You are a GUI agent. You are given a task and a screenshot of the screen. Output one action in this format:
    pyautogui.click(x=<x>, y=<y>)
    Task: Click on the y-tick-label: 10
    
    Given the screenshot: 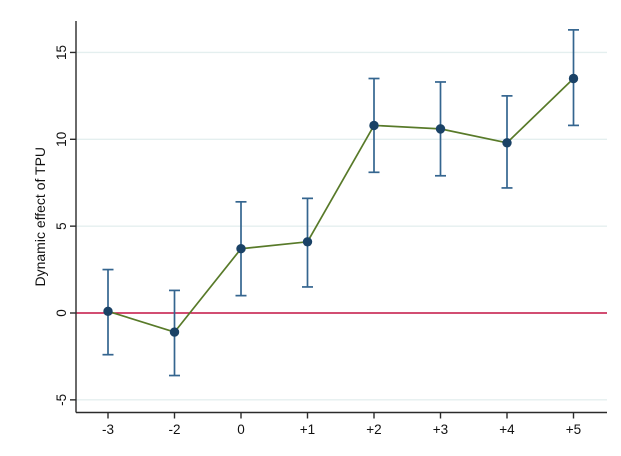 What is the action you would take?
    pyautogui.click(x=61, y=139)
    